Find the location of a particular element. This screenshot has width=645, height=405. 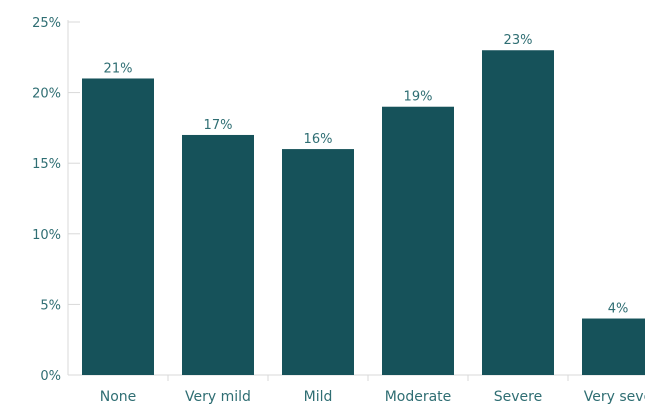

y-axis: 0% 5% 10% 15% 20% 25% is located at coordinates (56, 200).